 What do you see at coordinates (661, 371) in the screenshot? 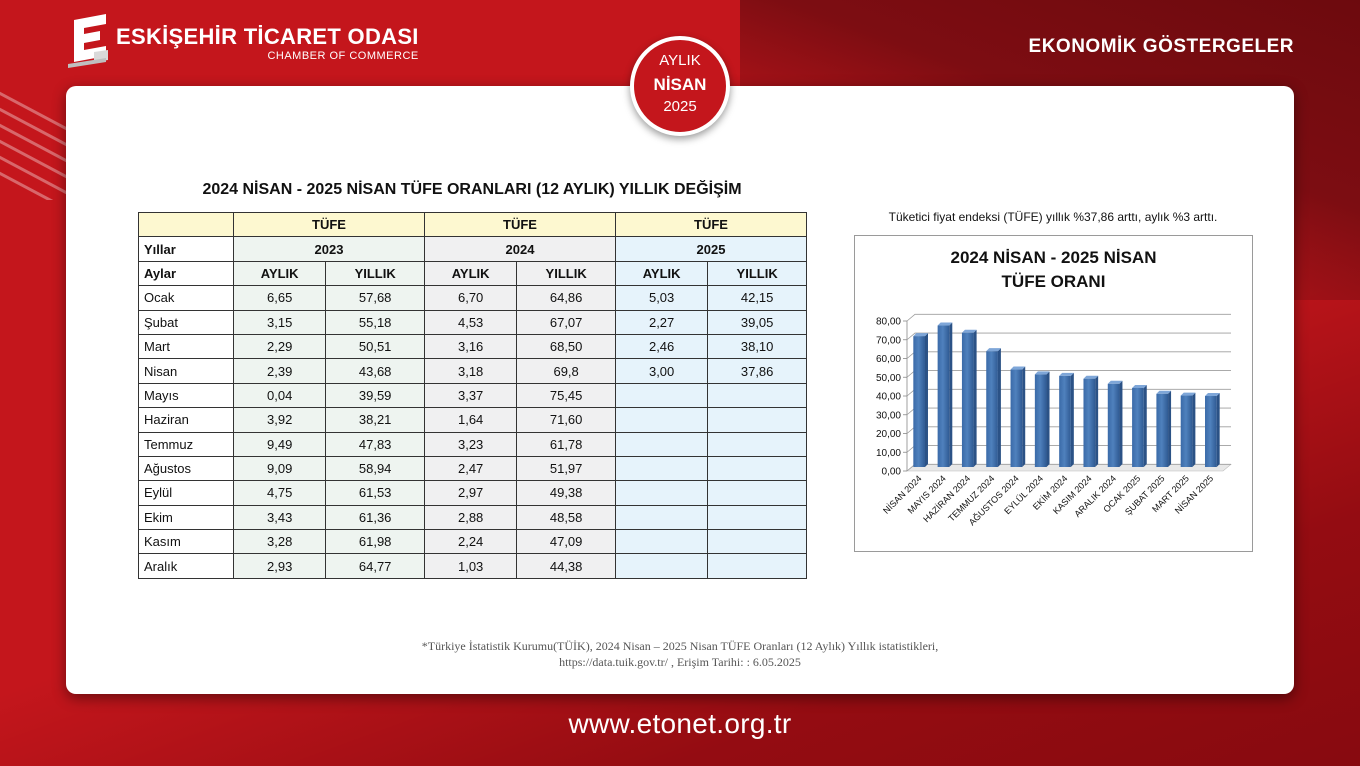
I see `value-cell: 3,00` at bounding box center [661, 371].